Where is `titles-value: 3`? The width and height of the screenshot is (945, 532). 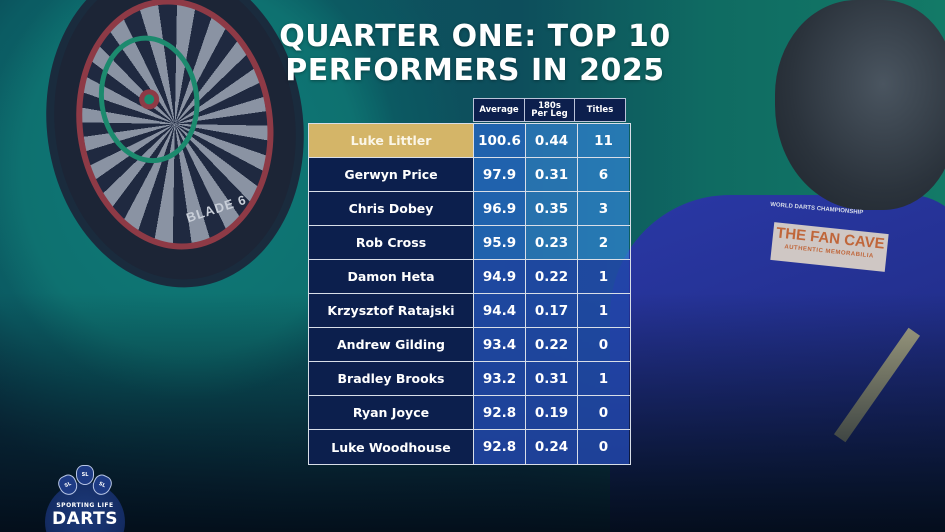
titles-value: 3 is located at coordinates (603, 208).